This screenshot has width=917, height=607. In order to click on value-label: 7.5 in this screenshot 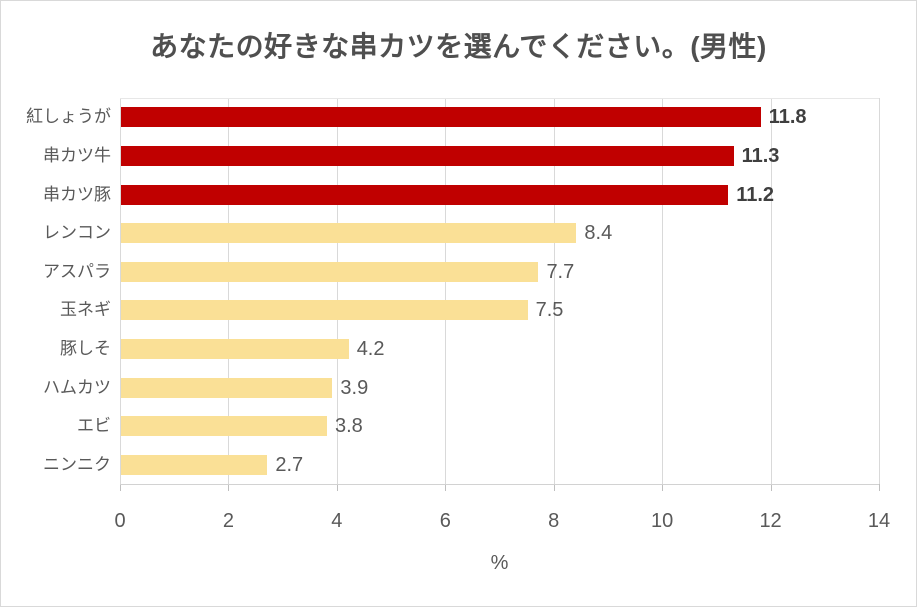, I will do `click(549, 310)`.